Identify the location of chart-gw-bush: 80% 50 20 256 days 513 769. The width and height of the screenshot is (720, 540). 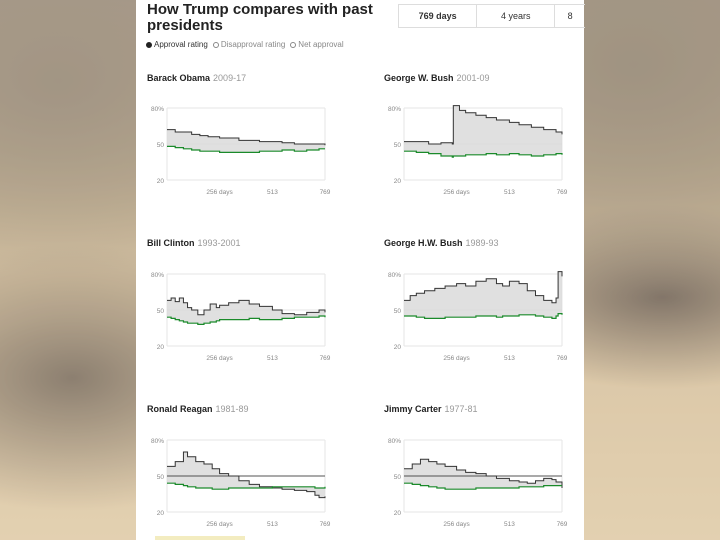
(478, 150).